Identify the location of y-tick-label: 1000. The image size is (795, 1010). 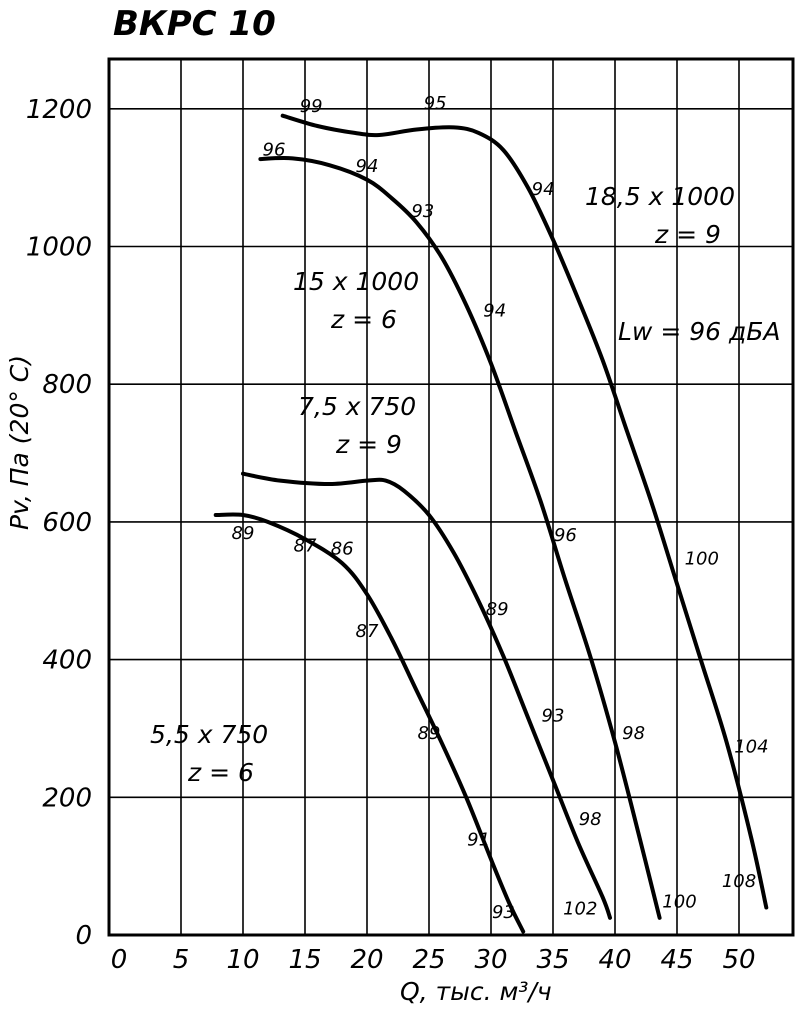
(59, 248).